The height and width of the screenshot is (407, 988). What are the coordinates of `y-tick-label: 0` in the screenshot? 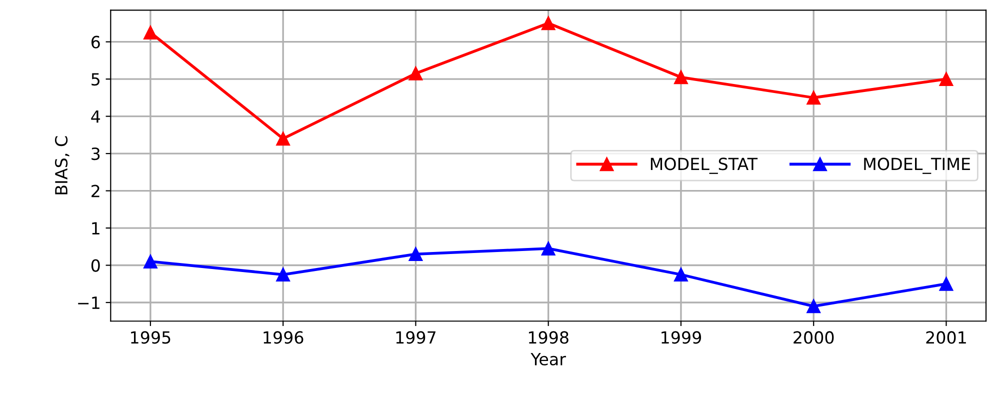 It's located at (95, 265).